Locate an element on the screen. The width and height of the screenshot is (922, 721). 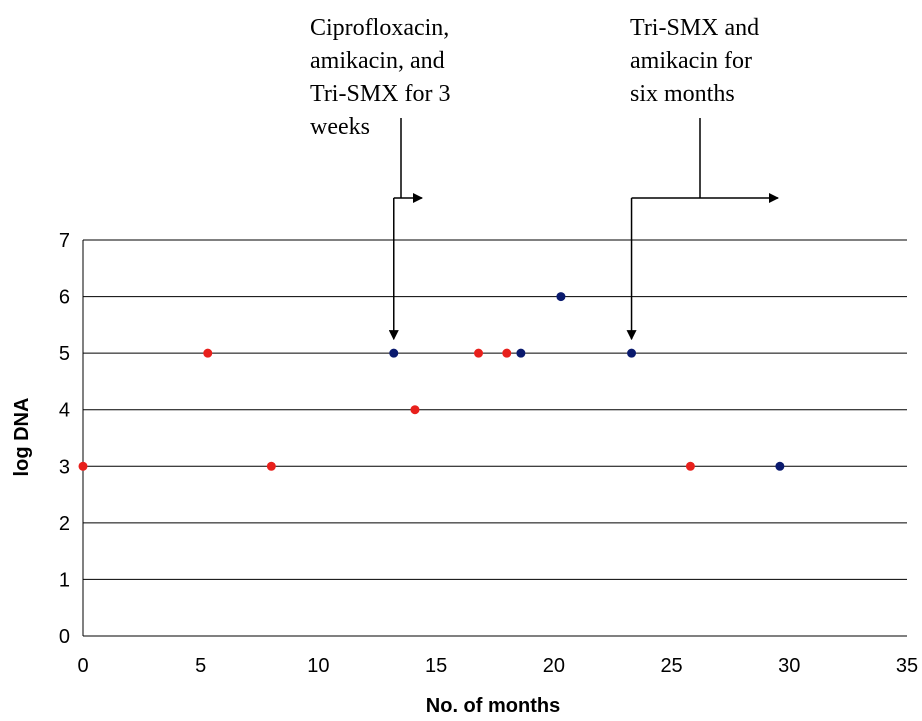
x-tick-label: 0 is located at coordinates (82, 666).